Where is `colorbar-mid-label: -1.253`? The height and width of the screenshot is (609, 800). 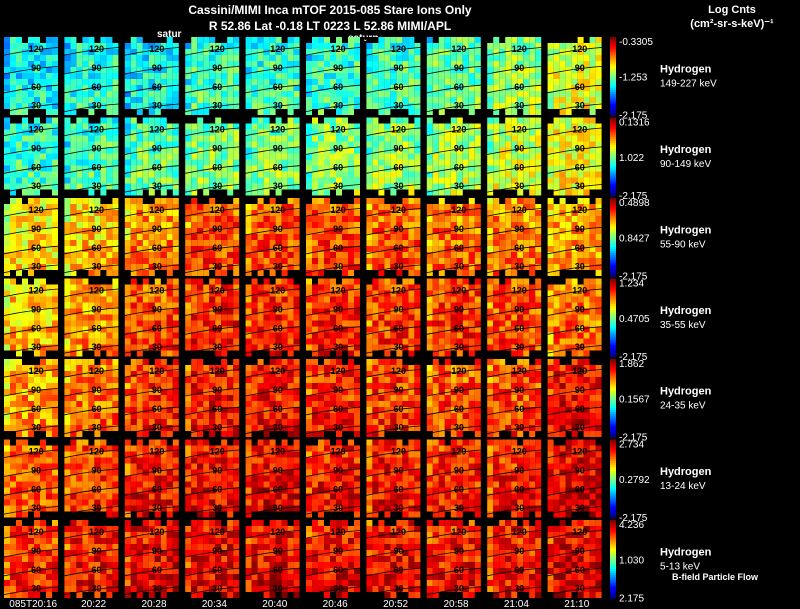 colorbar-mid-label: -1.253 is located at coordinates (633, 77).